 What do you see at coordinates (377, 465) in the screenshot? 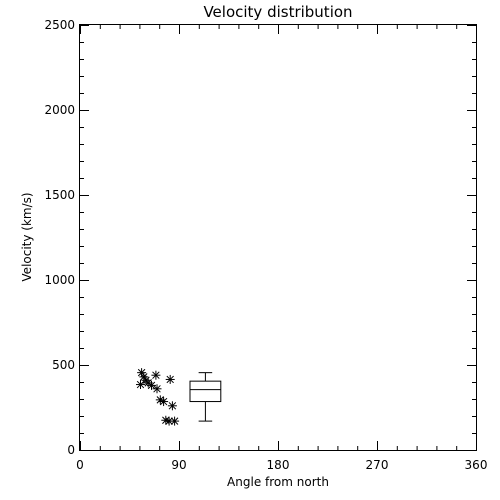
I see `x-tick-label: 270` at bounding box center [377, 465].